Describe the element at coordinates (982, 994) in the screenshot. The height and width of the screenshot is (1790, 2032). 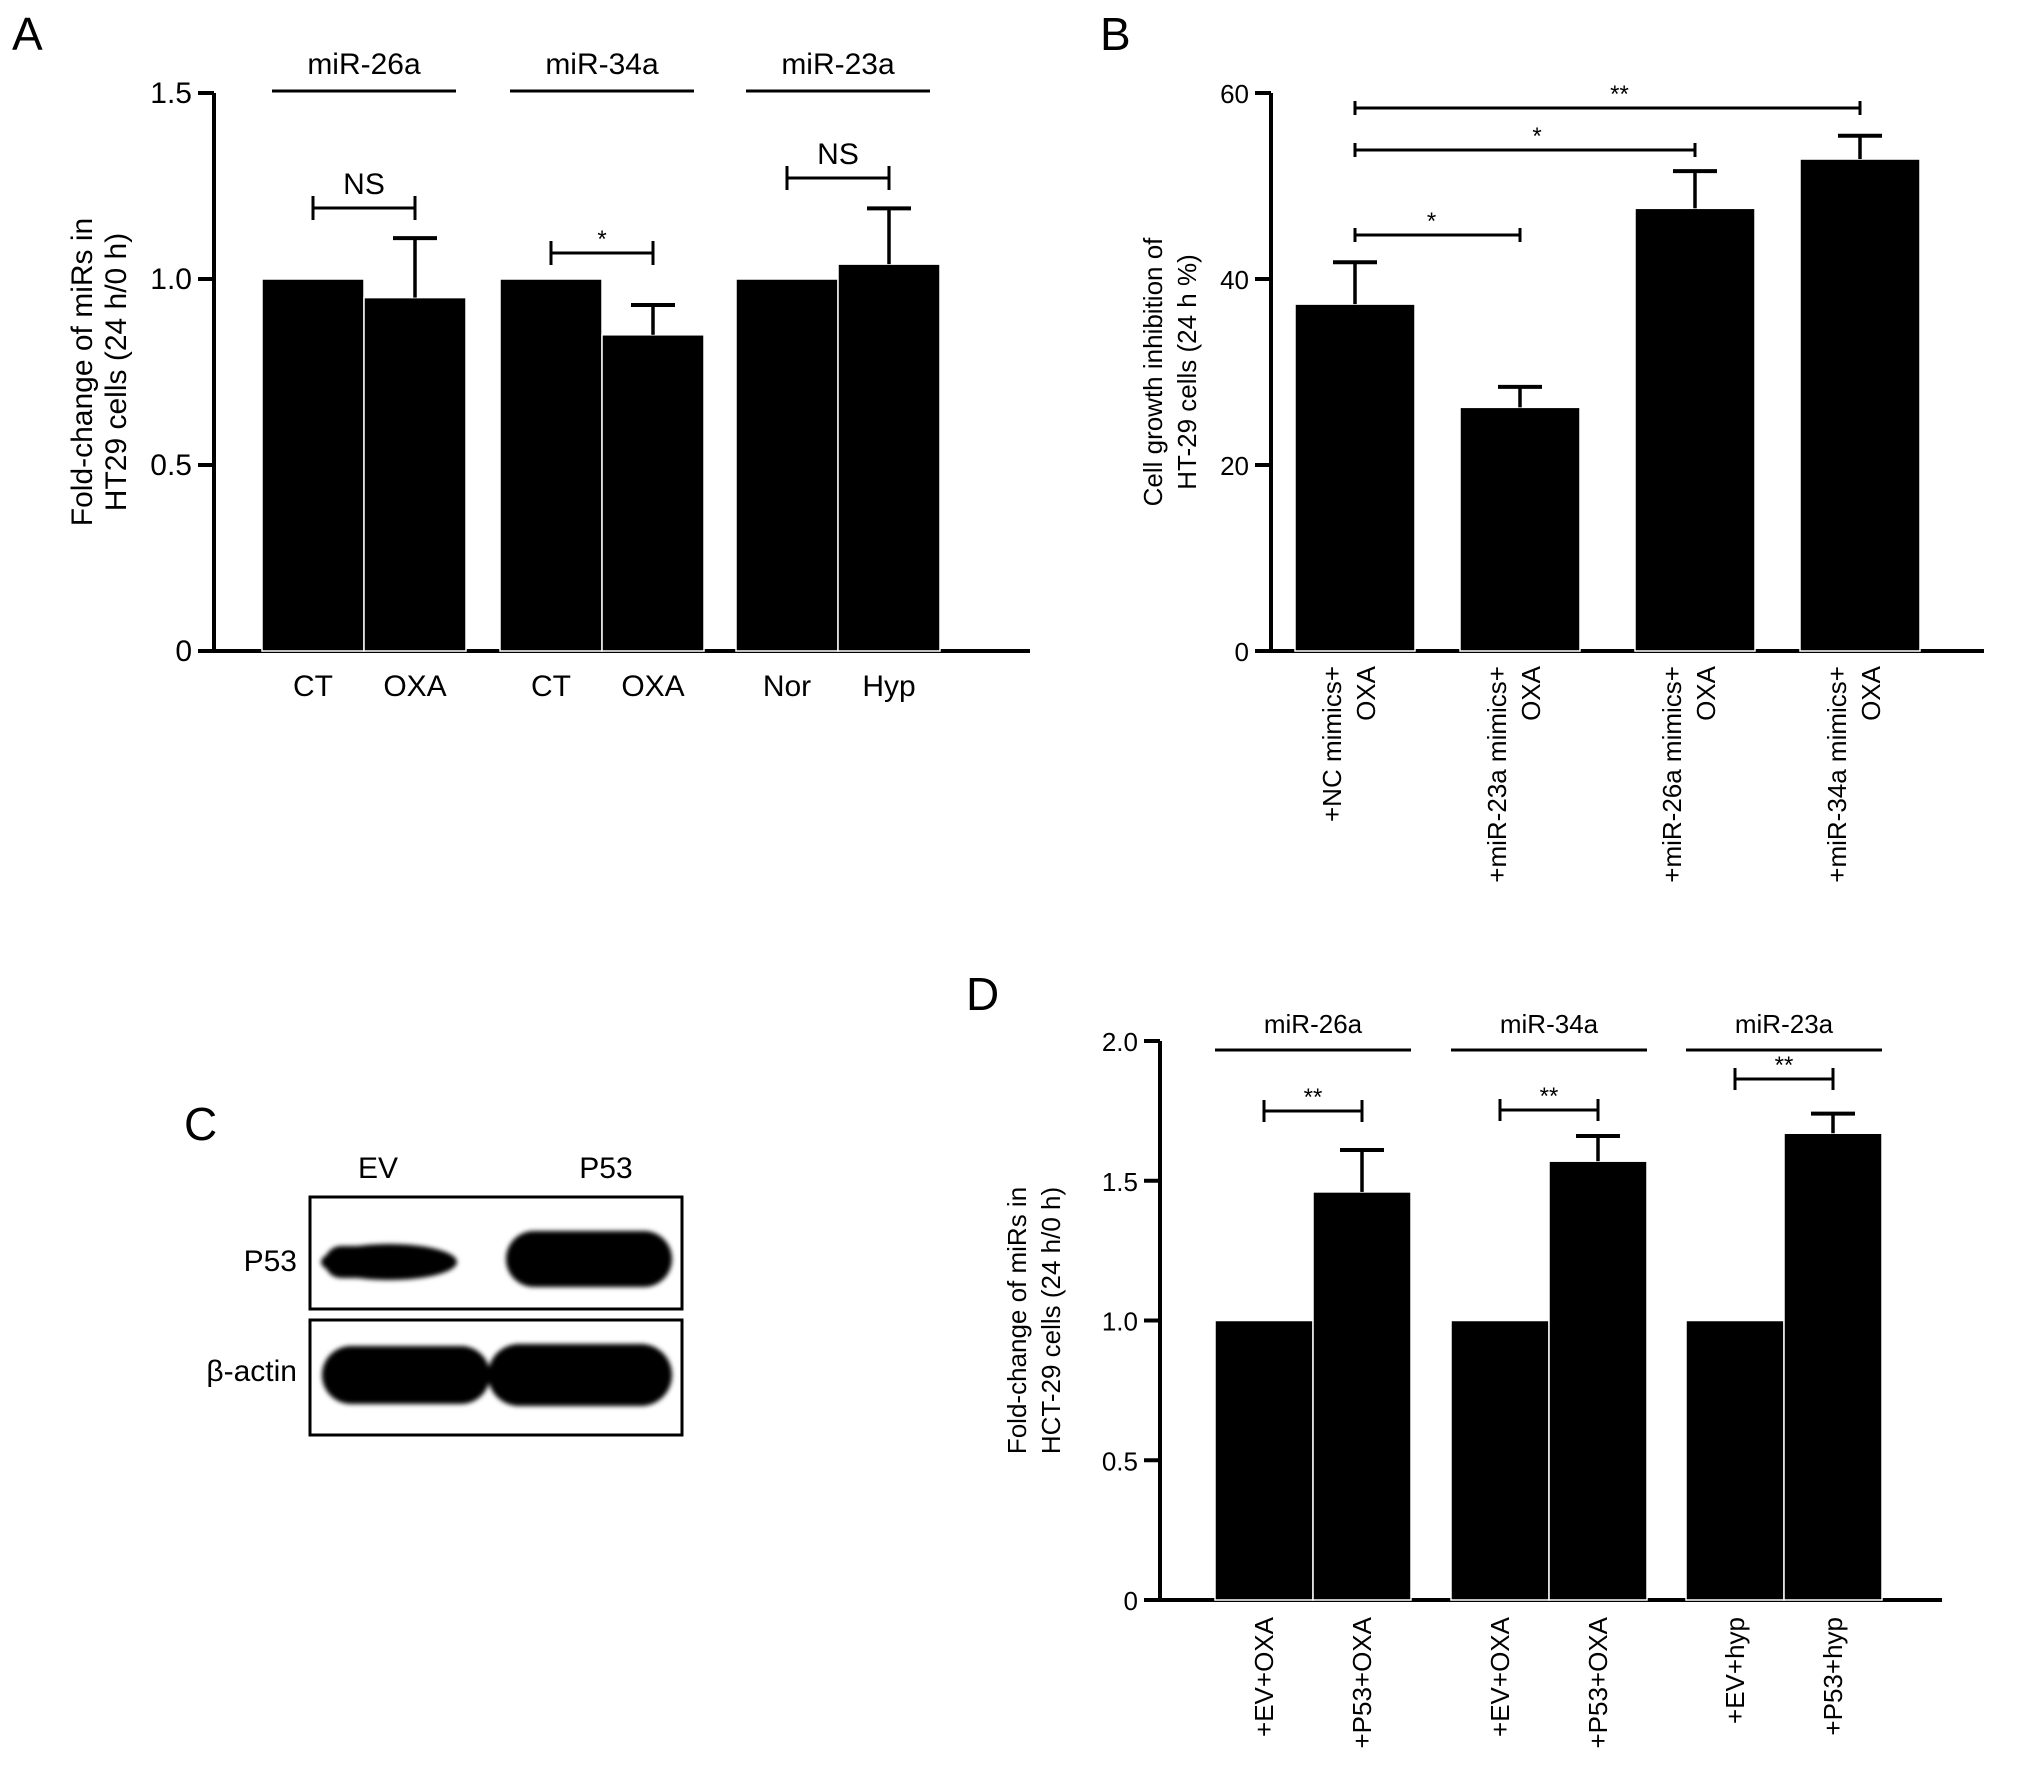
I see `panel-letter-d: D` at that location.